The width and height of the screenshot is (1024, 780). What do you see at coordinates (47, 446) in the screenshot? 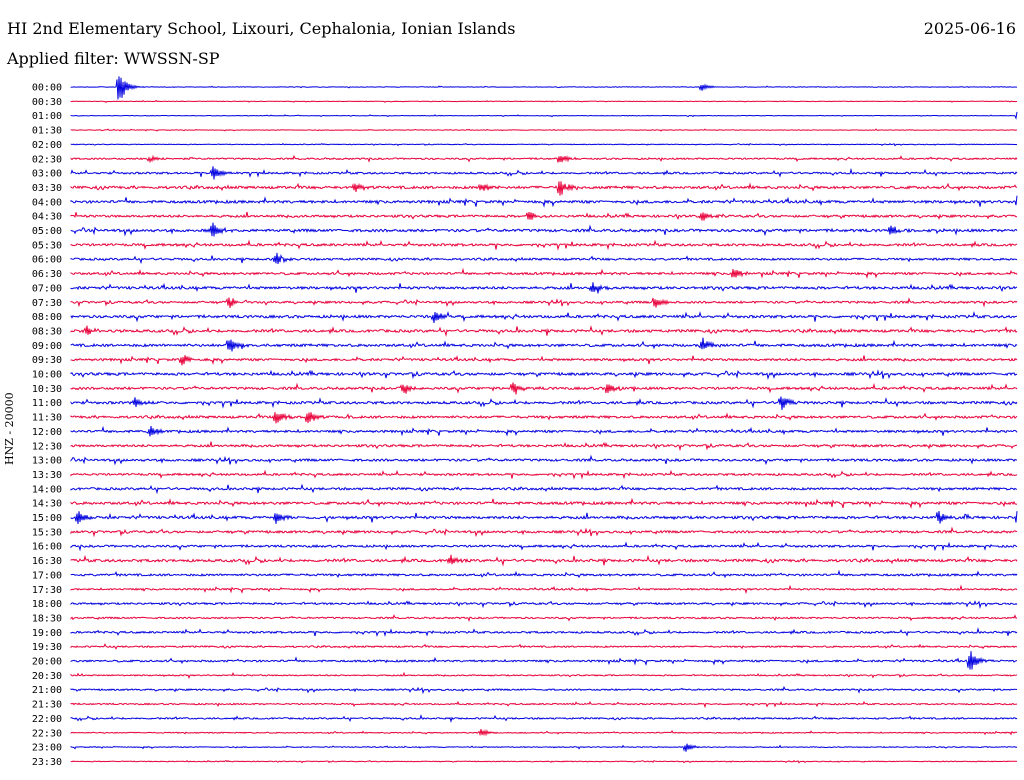
I see `time-label: 12:30` at bounding box center [47, 446].